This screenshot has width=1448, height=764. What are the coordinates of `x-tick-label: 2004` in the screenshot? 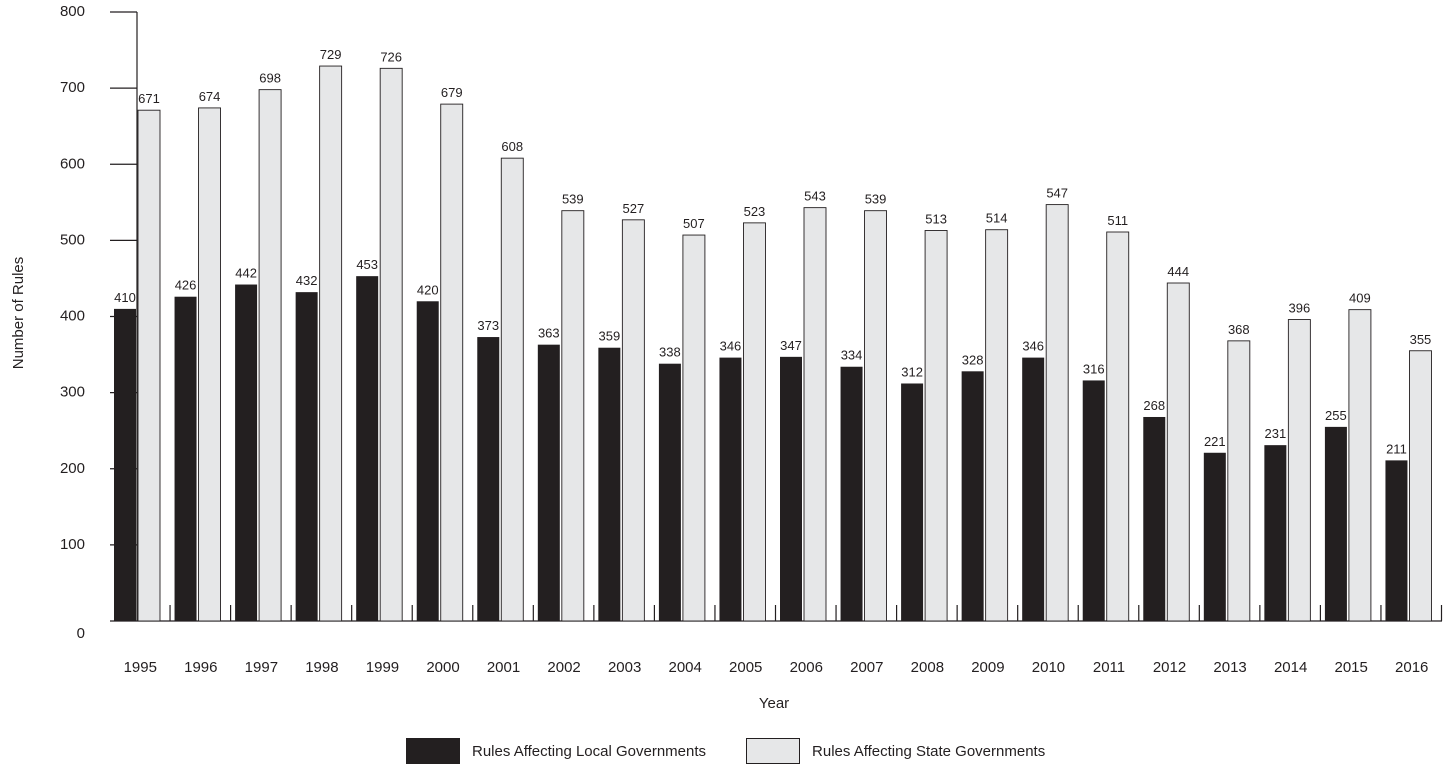 It's located at (684, 667).